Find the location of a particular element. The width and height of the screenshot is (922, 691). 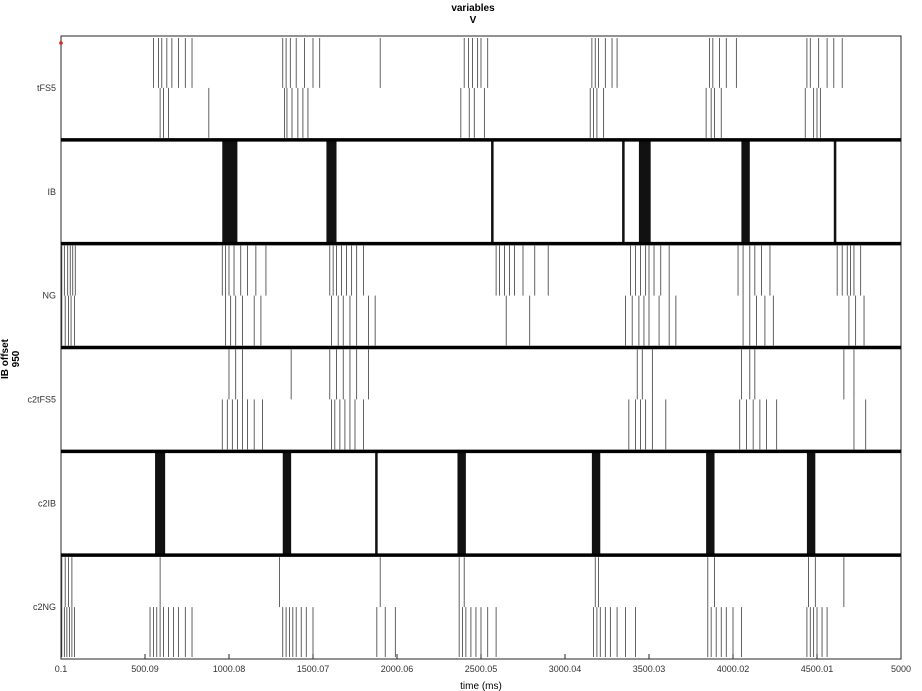

x-tick-label-9: 4500.01 is located at coordinates (817, 669).